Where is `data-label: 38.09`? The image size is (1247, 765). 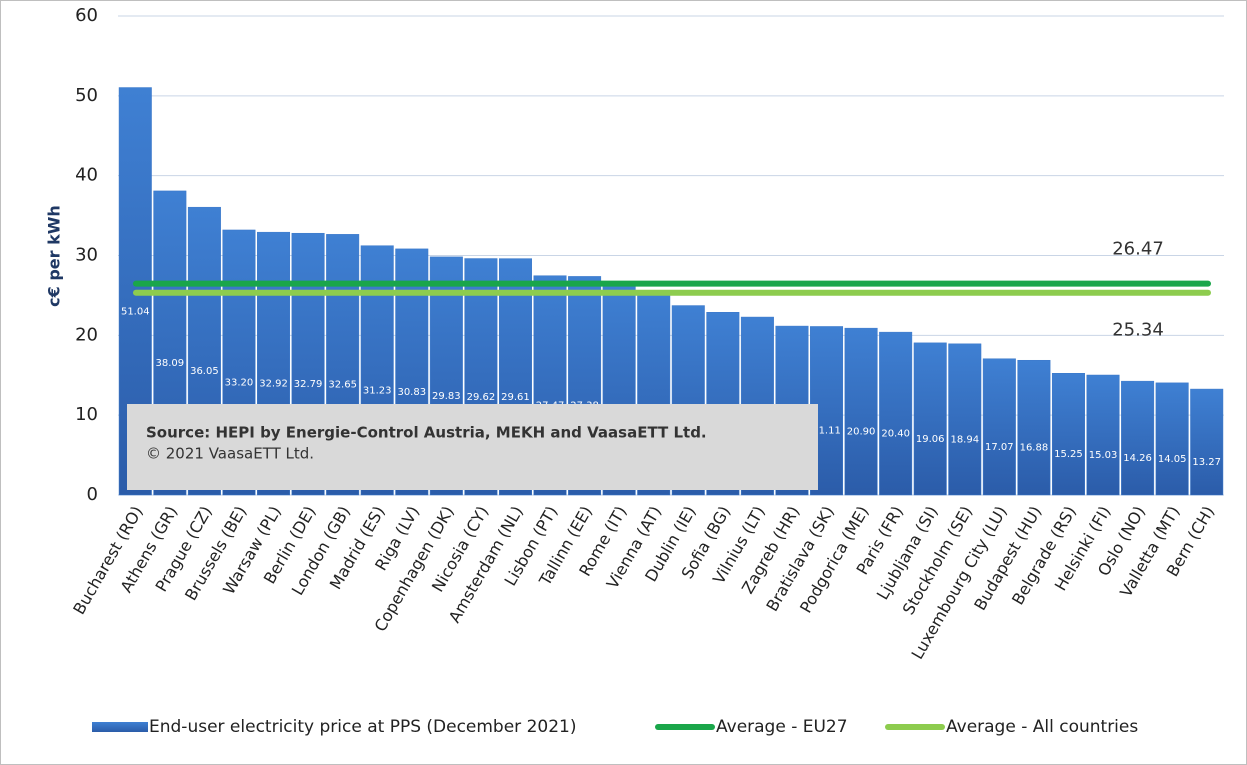 data-label: 38.09 is located at coordinates (170, 363).